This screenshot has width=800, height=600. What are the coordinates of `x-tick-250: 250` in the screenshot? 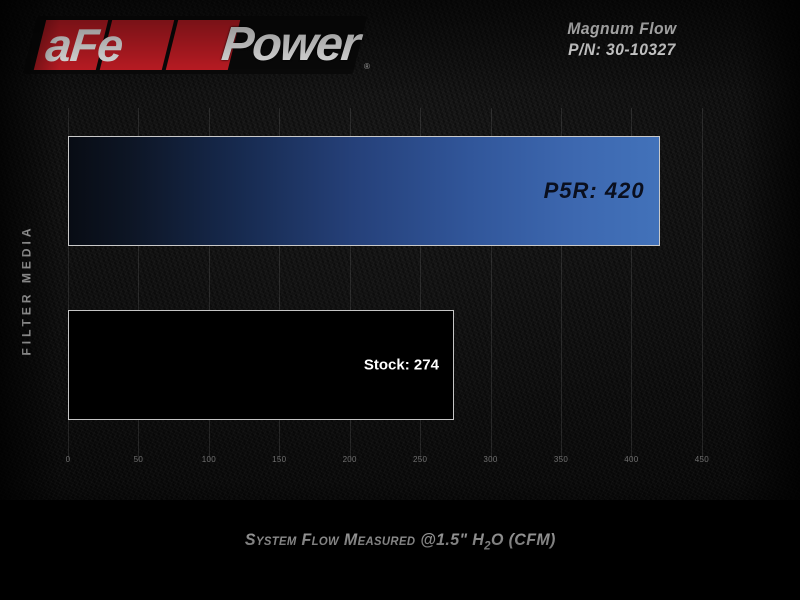 It's located at (420, 459).